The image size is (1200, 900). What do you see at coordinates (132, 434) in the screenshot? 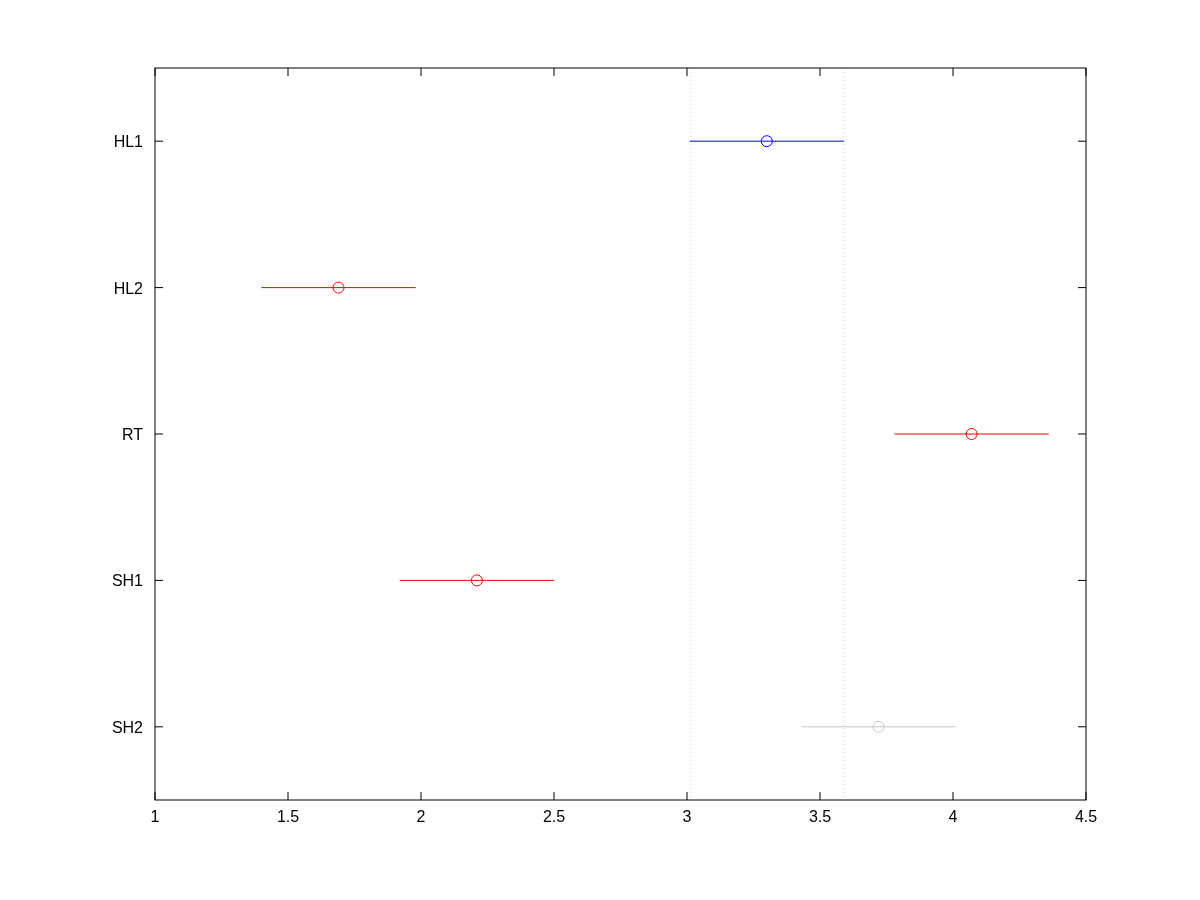
I see `y-tick-label: RT` at bounding box center [132, 434].